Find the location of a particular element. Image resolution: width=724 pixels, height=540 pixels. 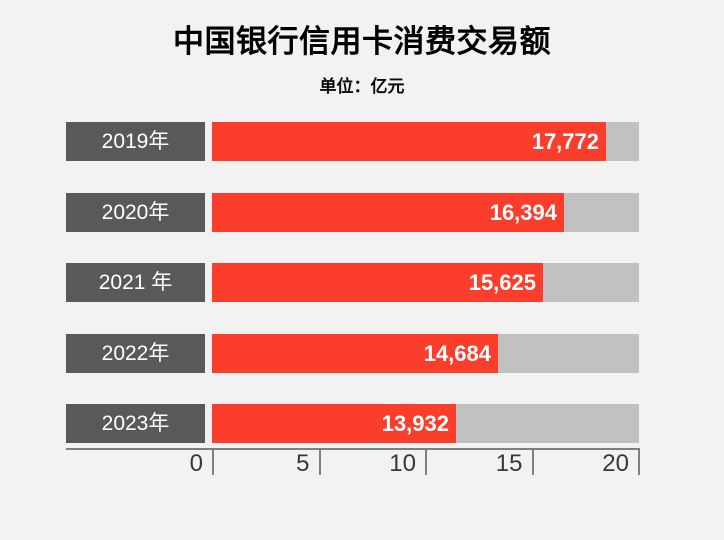

x-axis-tick-label: 5 is located at coordinates (303, 463).